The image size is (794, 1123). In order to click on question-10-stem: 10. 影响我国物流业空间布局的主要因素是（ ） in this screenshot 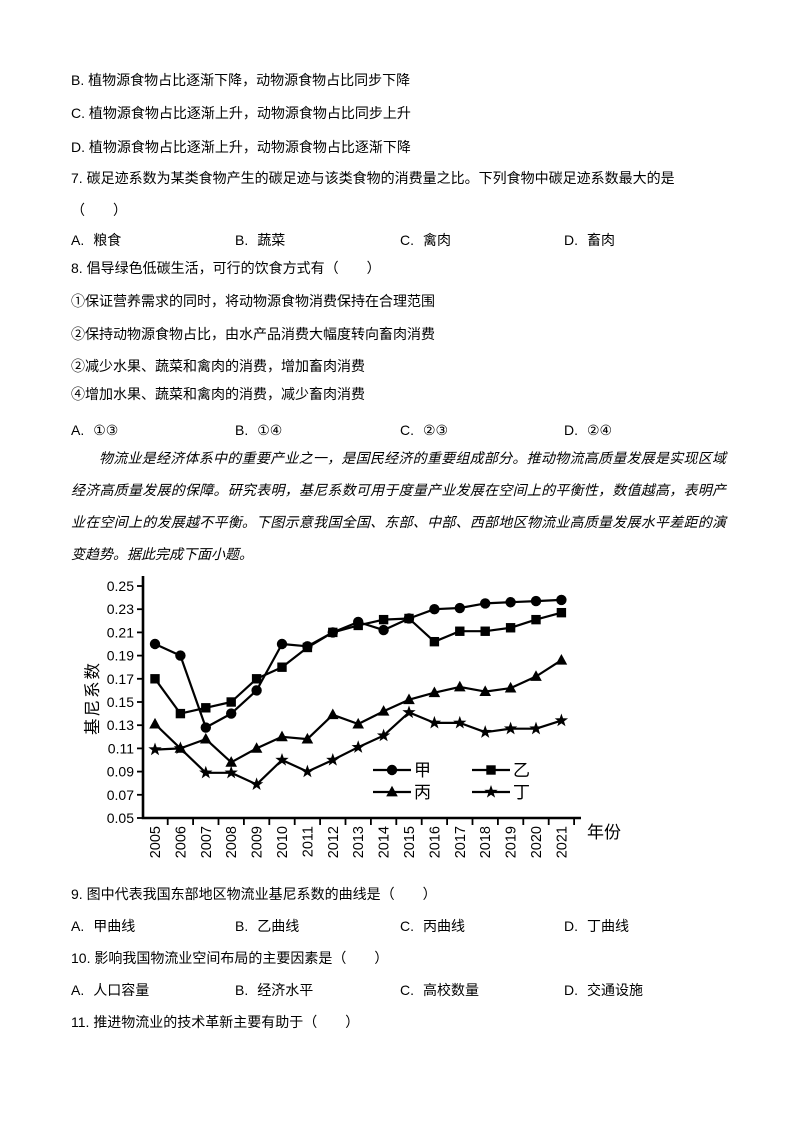, I will do `click(230, 958)`.